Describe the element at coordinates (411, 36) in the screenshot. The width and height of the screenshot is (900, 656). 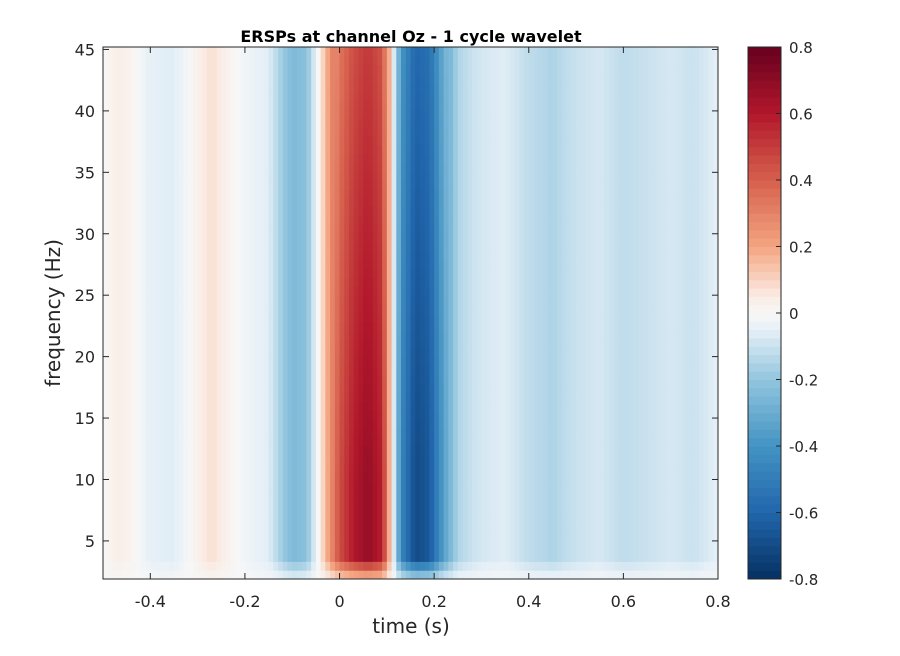
I see `chart-title: ERSPs at channel Oz - 1 cycle wavelet` at that location.